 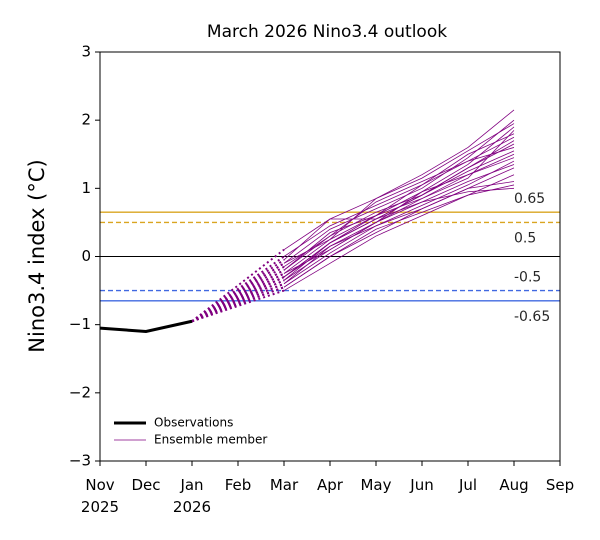 What do you see at coordinates (238, 485) in the screenshot?
I see `x-tick-label: Feb` at bounding box center [238, 485].